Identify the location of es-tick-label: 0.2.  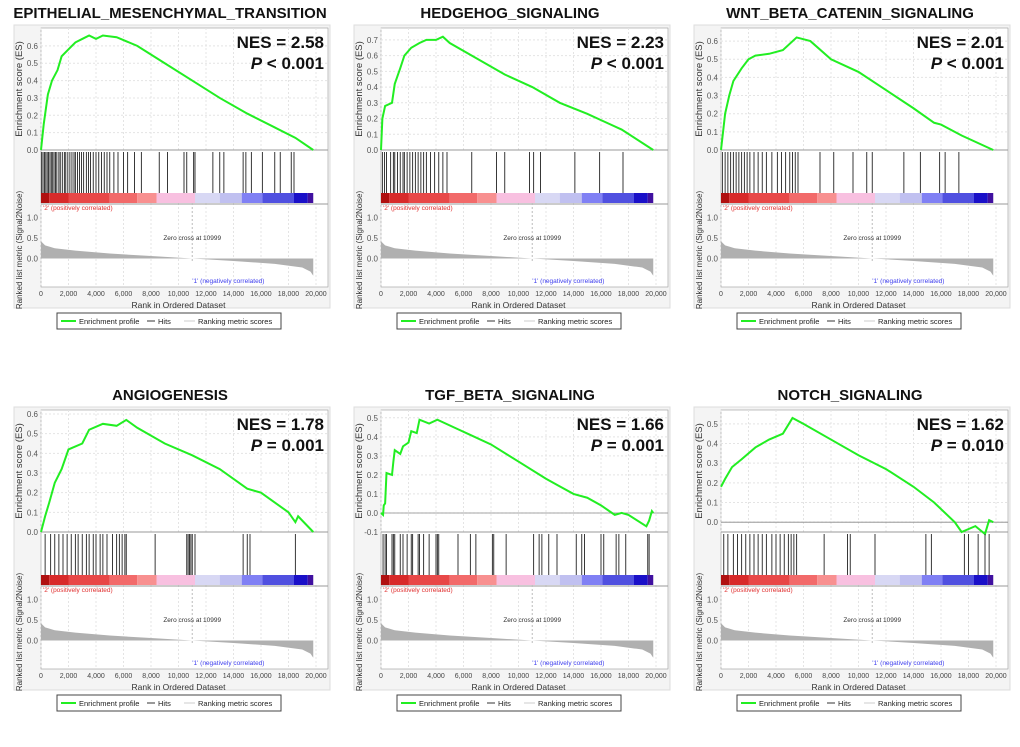
(33, 115).